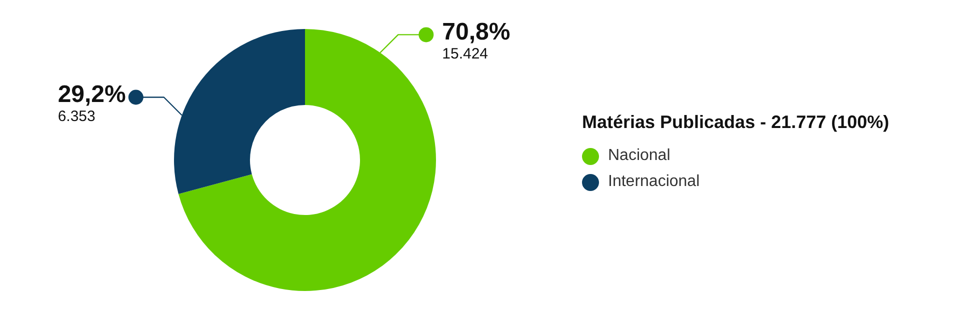 This screenshot has height=320, width=960. Describe the element at coordinates (639, 156) in the screenshot. I see `legend-label: Nacional` at that location.